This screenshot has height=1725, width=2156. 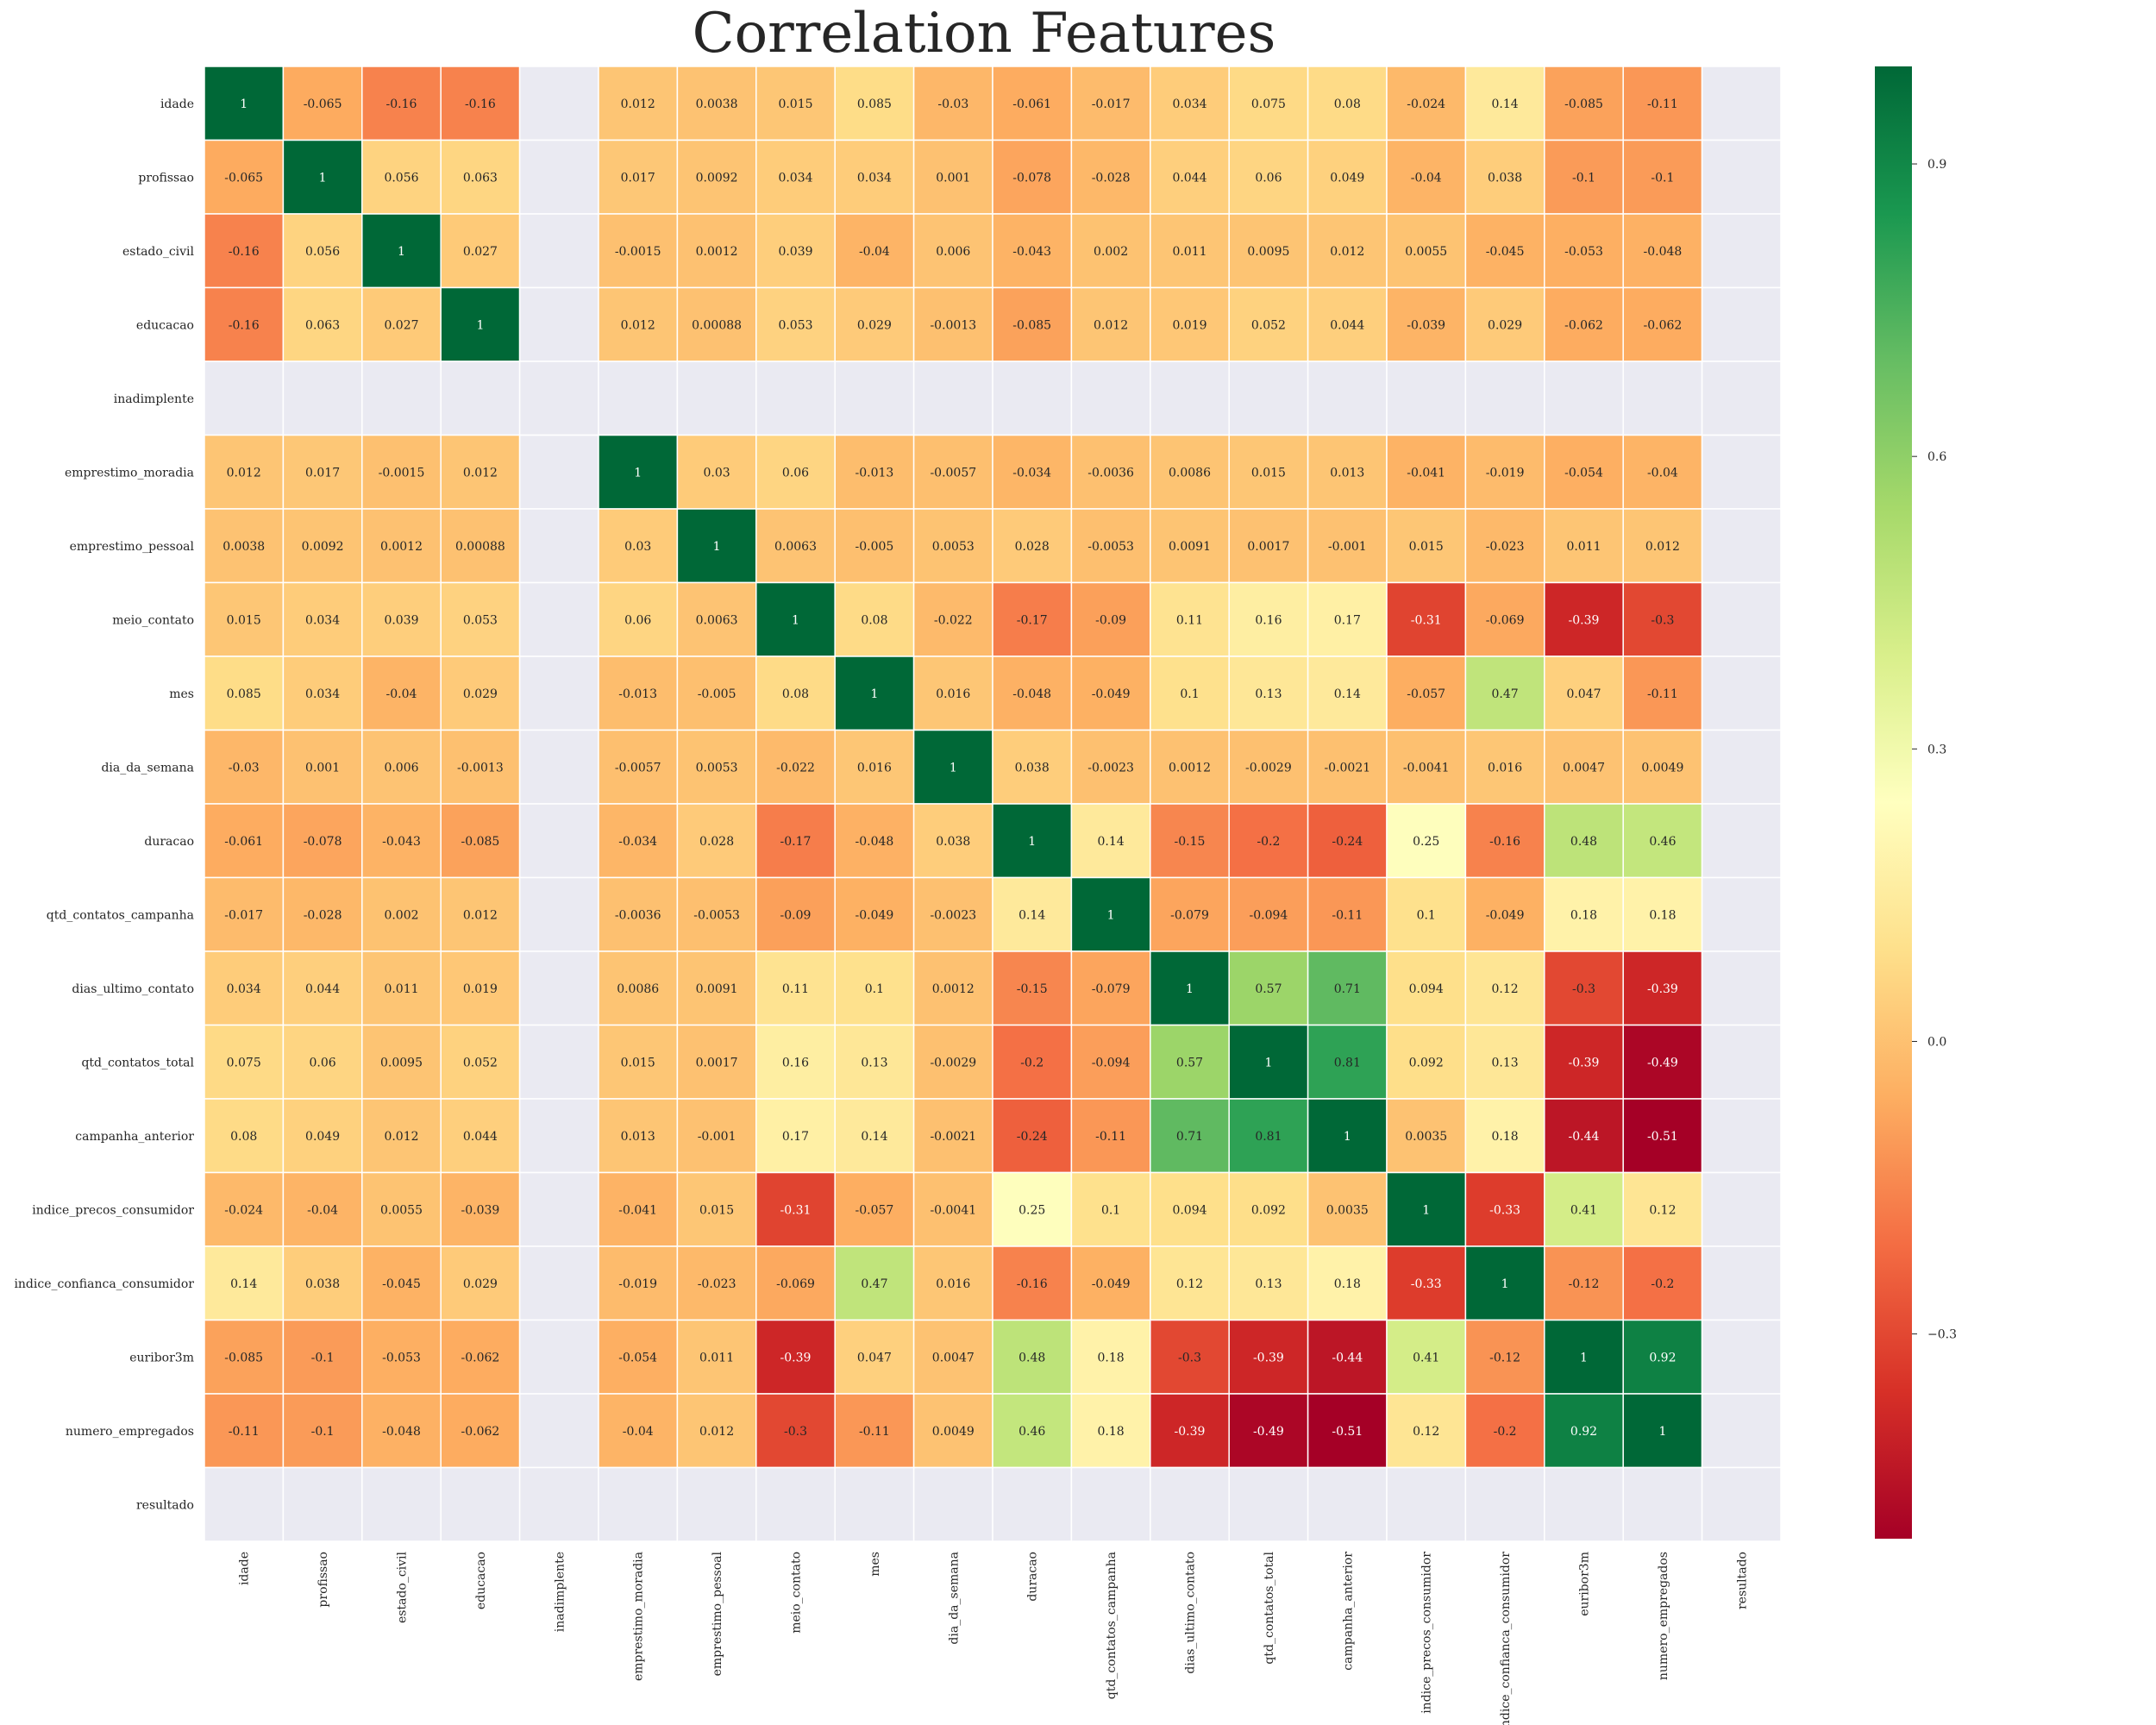 I want to click on cell-value-label: 0.41, so click(x=1426, y=1358).